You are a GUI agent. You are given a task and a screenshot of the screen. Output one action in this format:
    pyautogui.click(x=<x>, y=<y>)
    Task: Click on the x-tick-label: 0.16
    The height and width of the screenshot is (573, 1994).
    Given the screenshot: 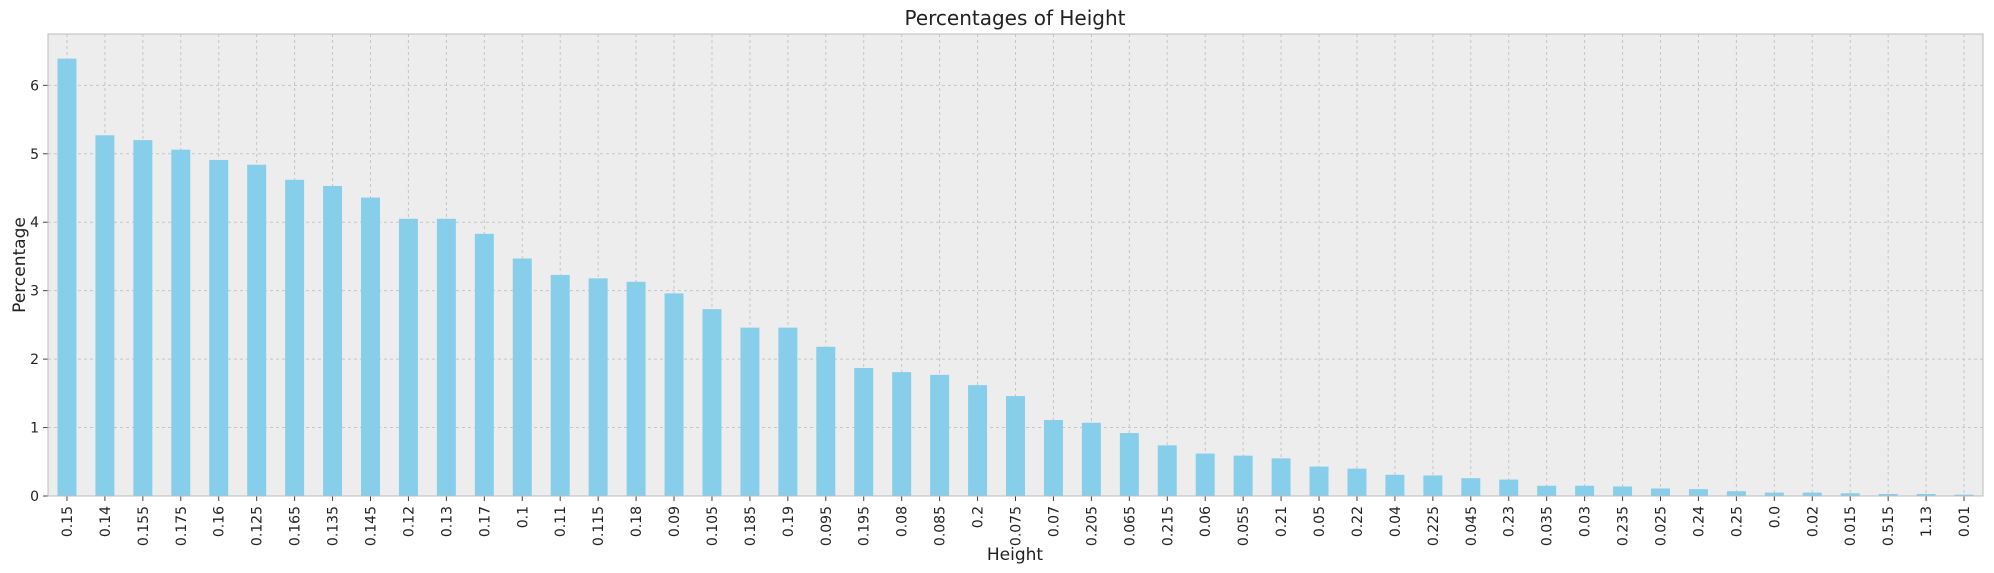 What is the action you would take?
    pyautogui.click(x=220, y=521)
    